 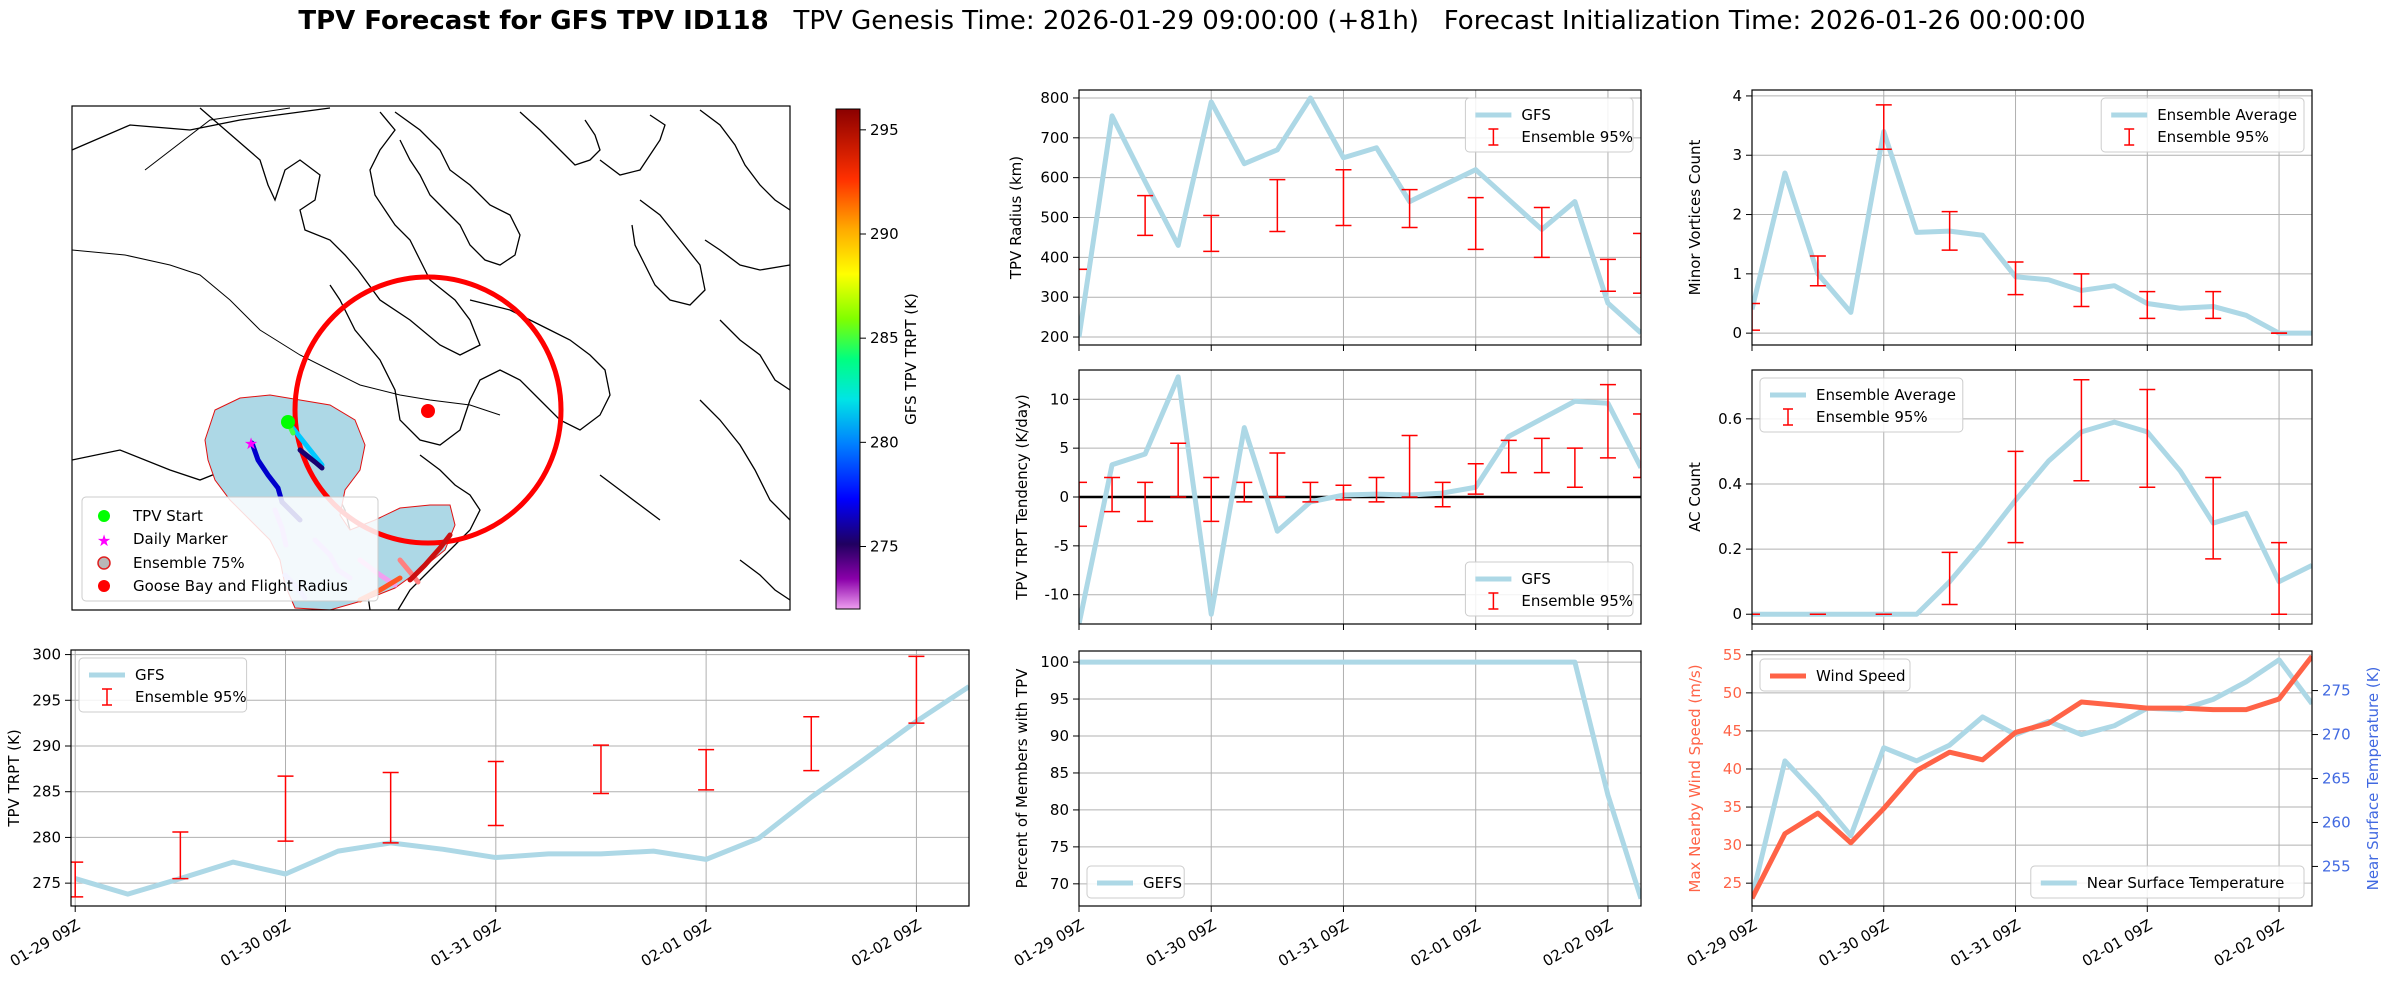 I want to click on country-borders, so click(x=286, y=261).